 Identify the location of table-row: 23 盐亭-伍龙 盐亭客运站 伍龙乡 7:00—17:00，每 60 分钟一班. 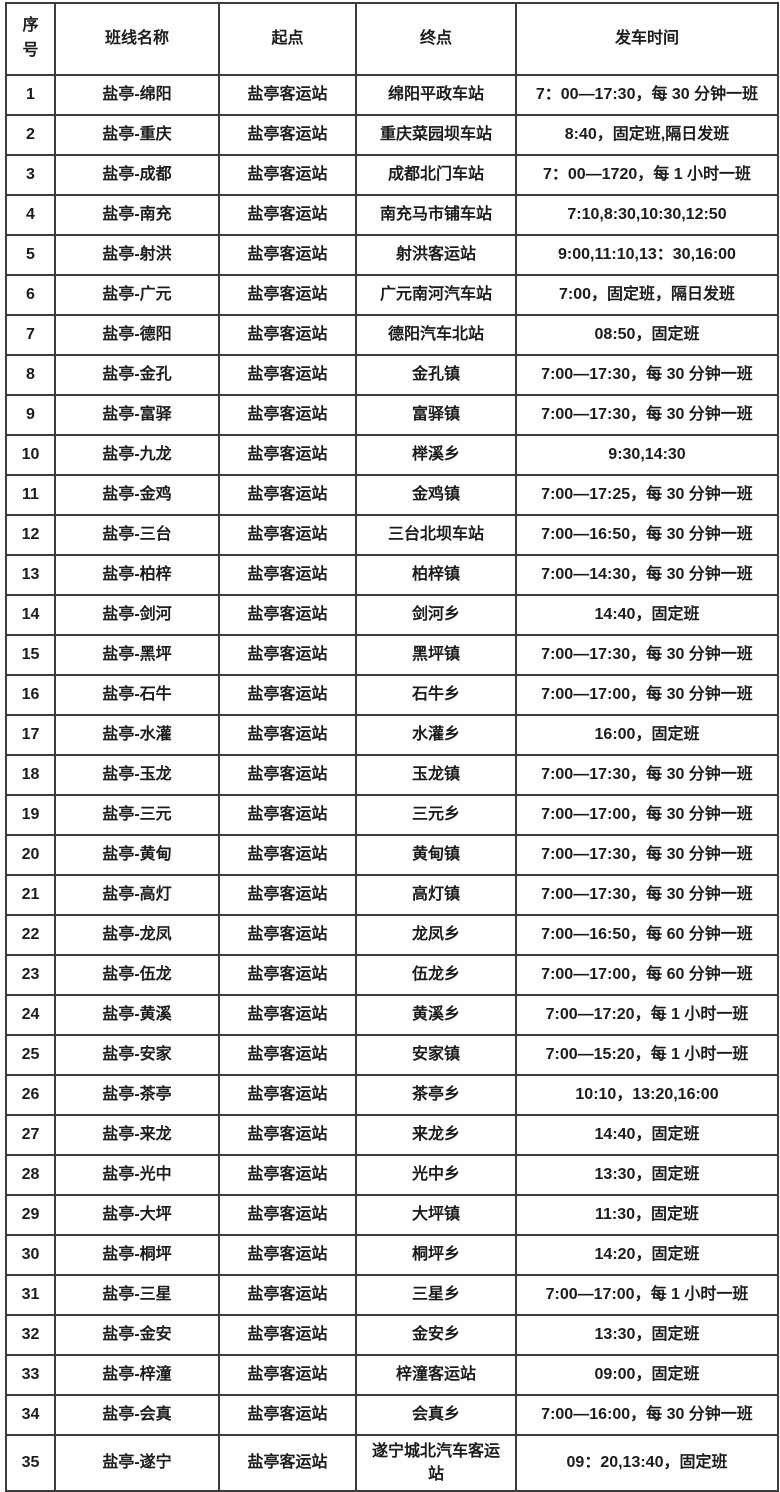
(392, 975).